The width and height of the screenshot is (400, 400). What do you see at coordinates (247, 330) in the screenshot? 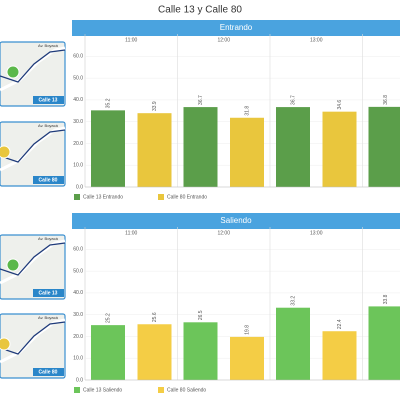
I see `value-label: 19.8` at bounding box center [247, 330].